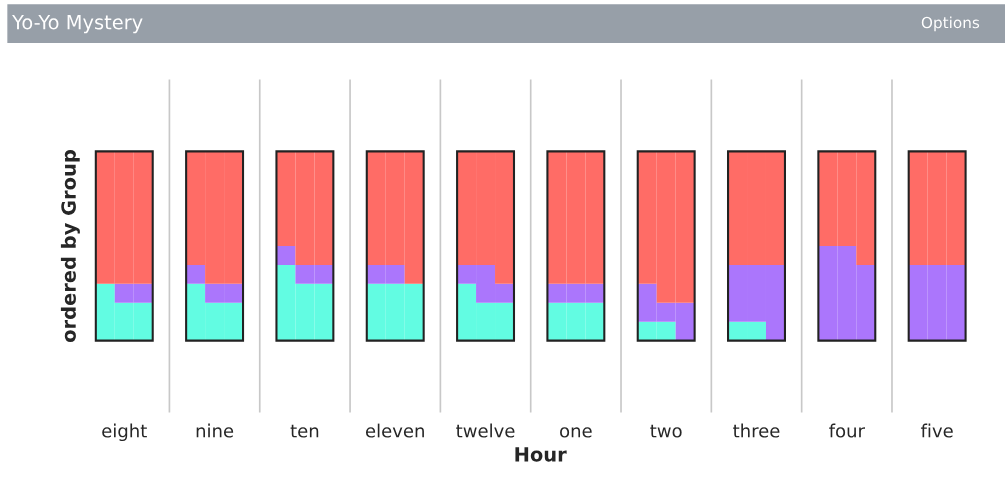 This screenshot has width=1005, height=497. Describe the element at coordinates (541, 454) in the screenshot. I see `x-axis-title: Hour` at that location.